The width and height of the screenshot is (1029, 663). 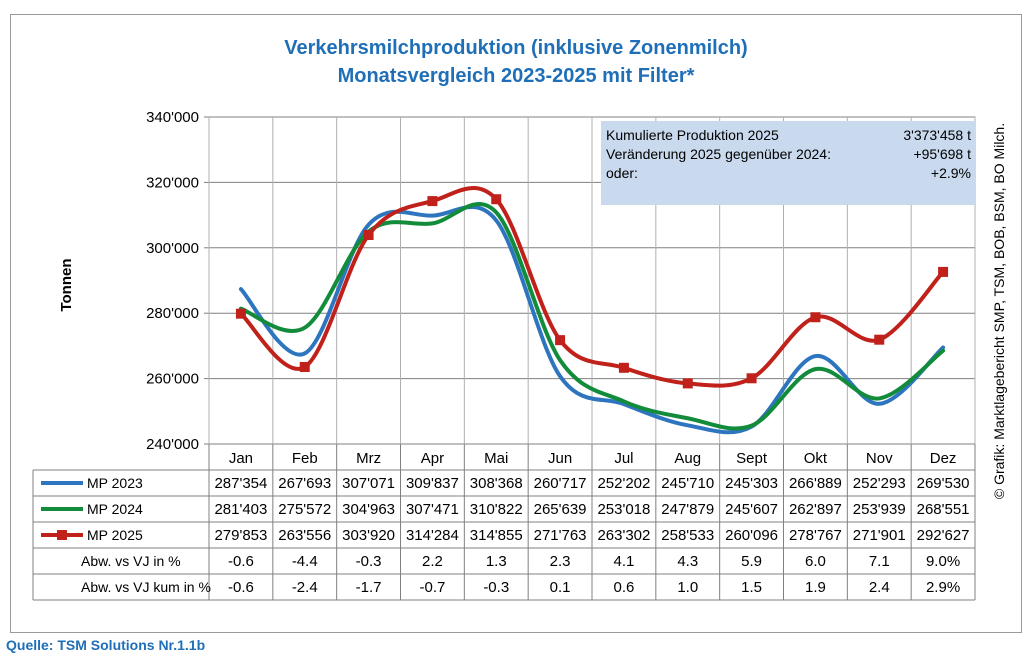 What do you see at coordinates (172, 313) in the screenshot?
I see `y-tick-label: 280'000` at bounding box center [172, 313].